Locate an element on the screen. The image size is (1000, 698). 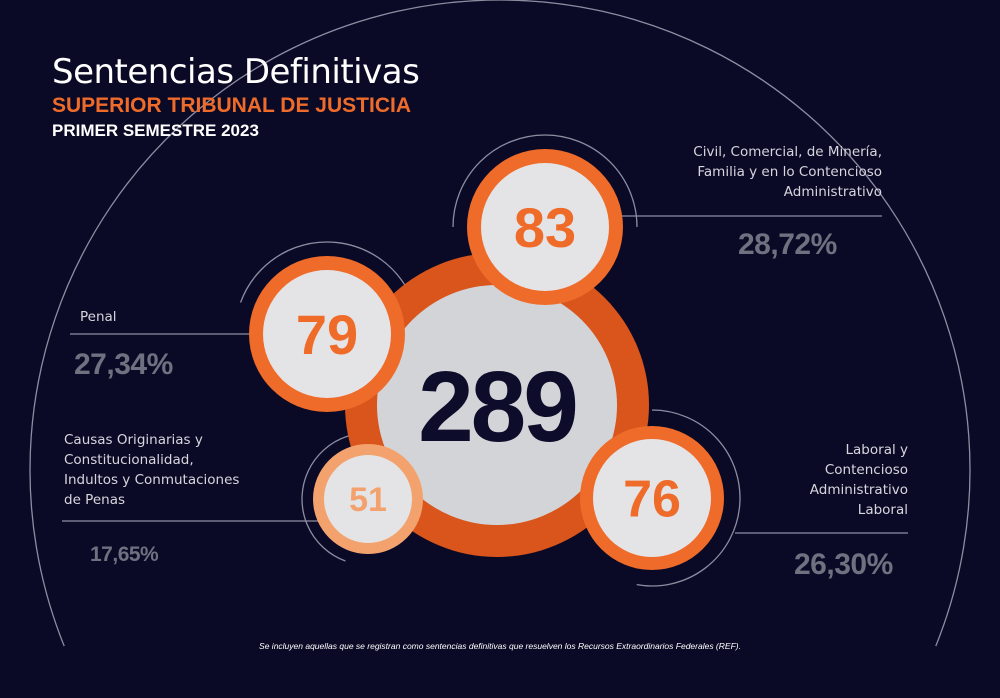
total-value: 289 is located at coordinates (497, 407).